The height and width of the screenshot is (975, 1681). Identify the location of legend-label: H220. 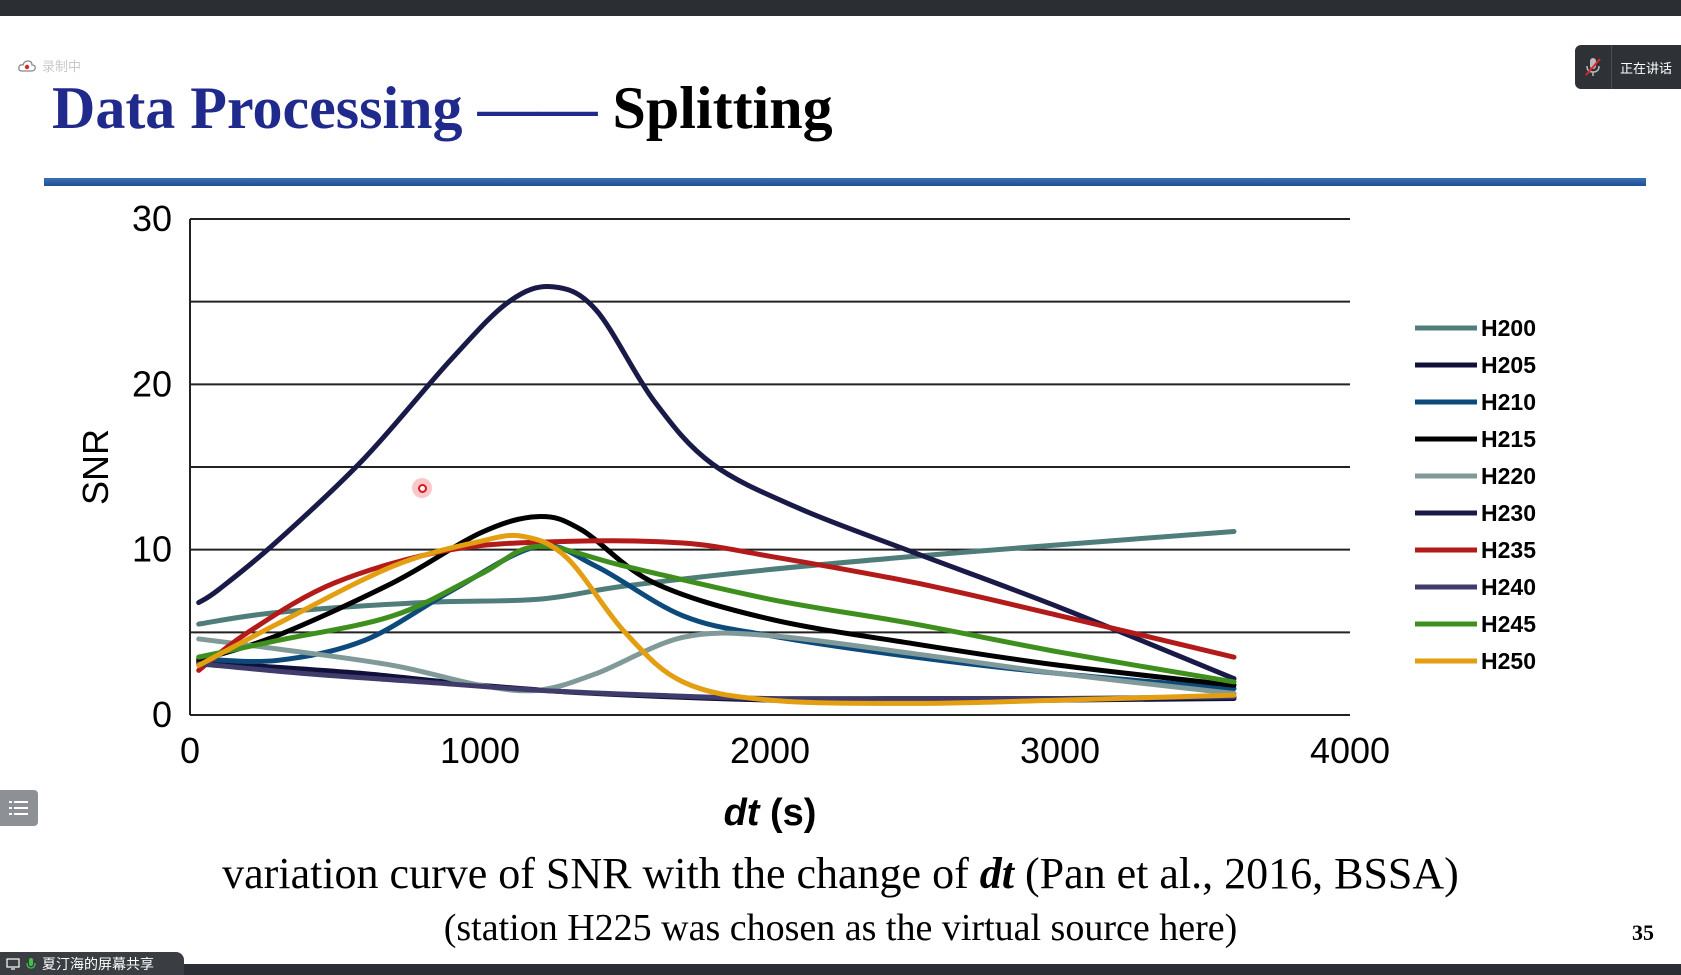
(1508, 476).